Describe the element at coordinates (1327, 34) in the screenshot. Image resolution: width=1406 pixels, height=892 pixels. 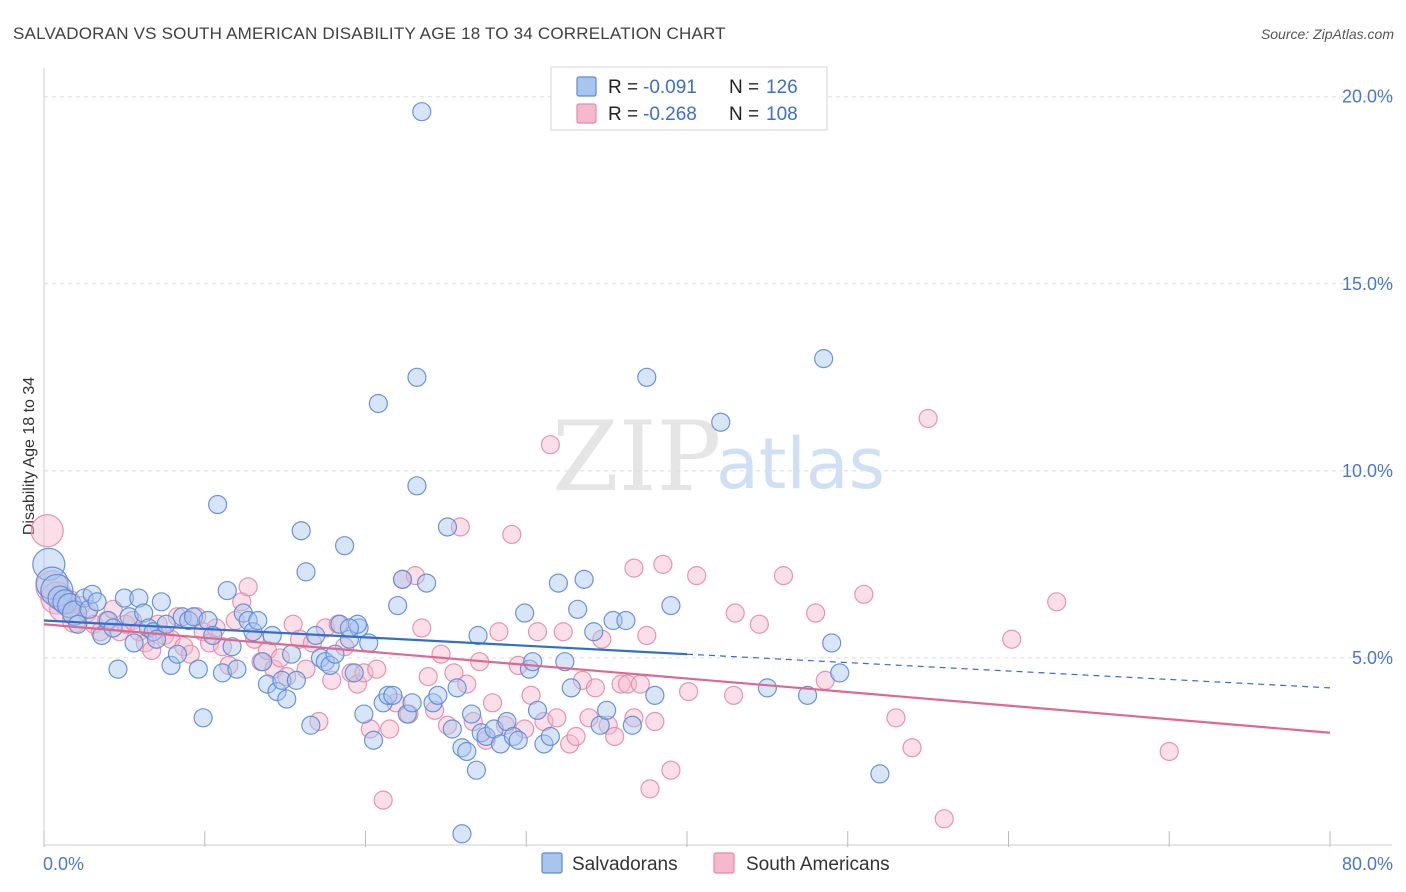
I see `chart-source: Source: ZipAtlas.com` at that location.